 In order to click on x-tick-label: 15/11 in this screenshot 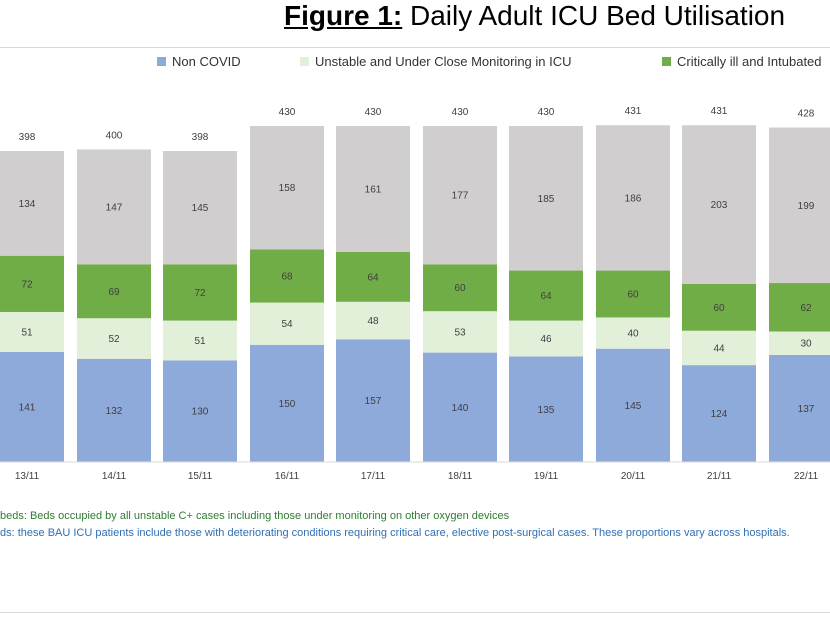, I will do `click(200, 476)`.